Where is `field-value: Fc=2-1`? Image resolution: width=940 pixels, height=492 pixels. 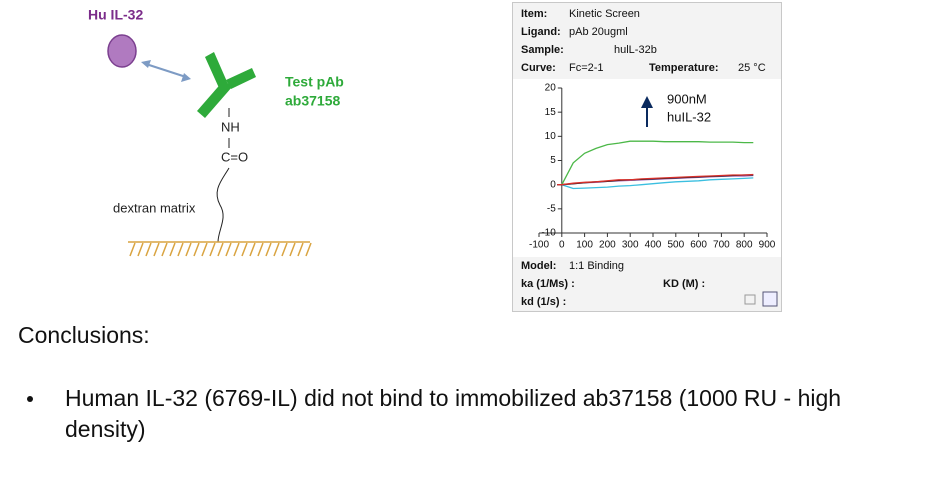 field-value: Fc=2-1 is located at coordinates (586, 68).